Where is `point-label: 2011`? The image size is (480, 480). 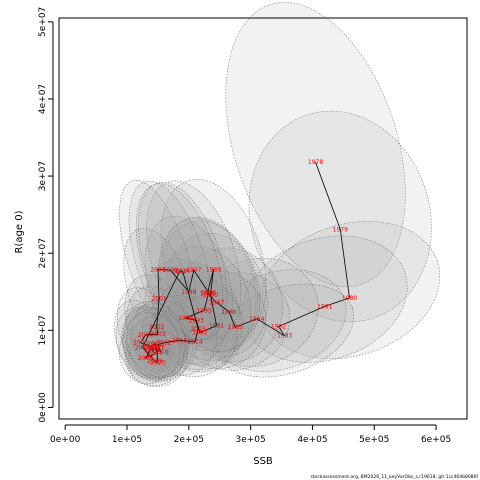 point-label: 2011 is located at coordinates (157, 345).